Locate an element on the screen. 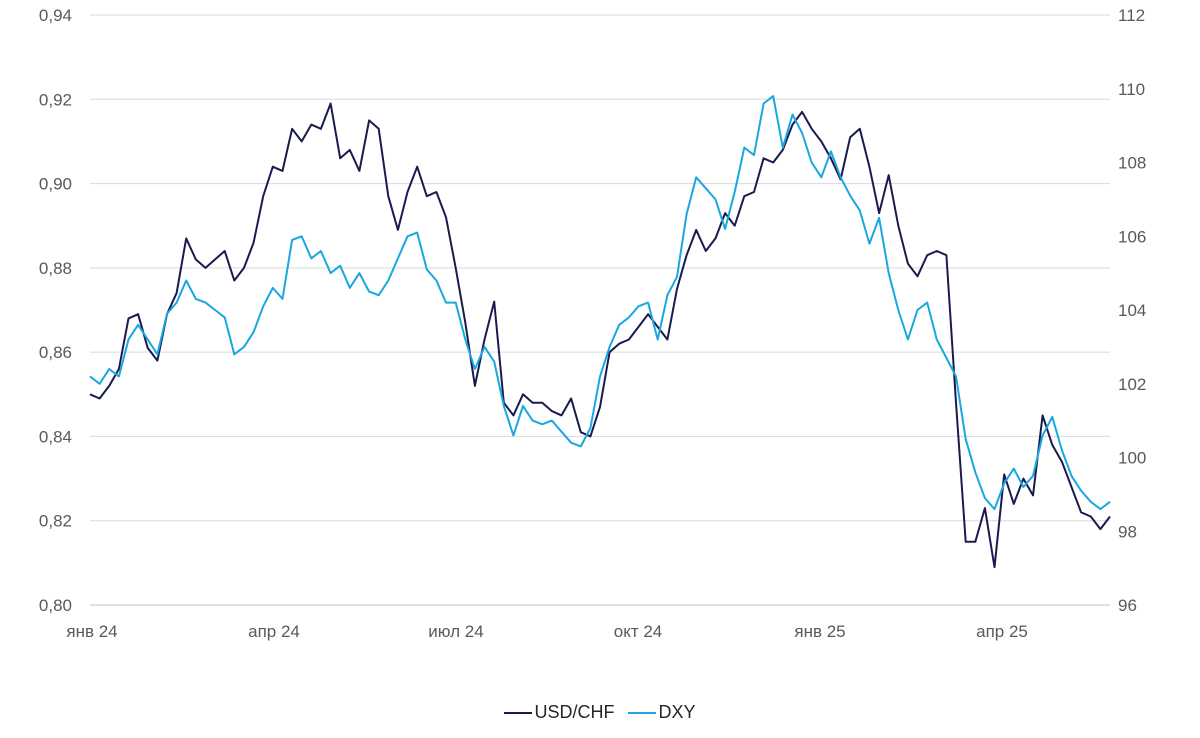  right-axis-tick-labels: 96 98 100 102 104 106 108 110 112 is located at coordinates (1132, 310).